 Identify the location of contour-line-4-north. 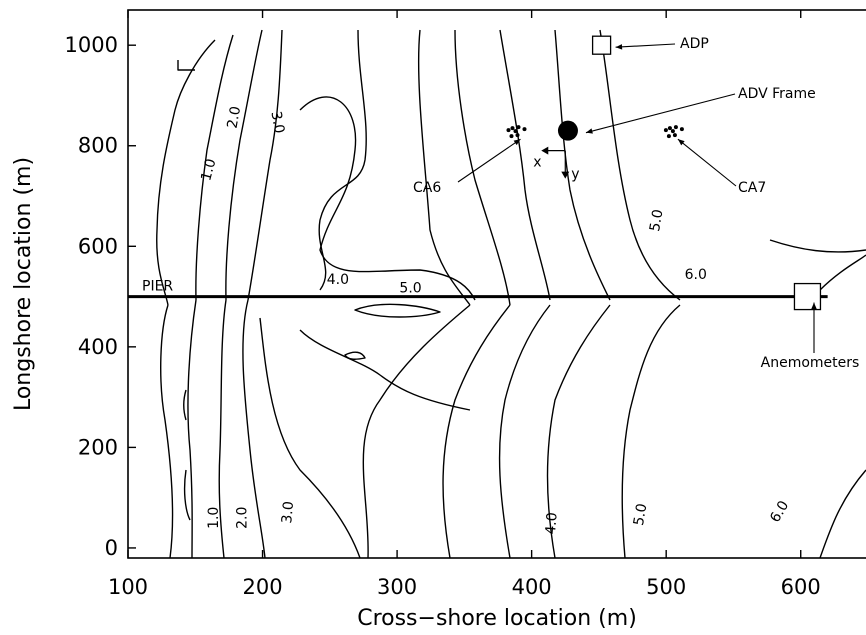
(265, 165).